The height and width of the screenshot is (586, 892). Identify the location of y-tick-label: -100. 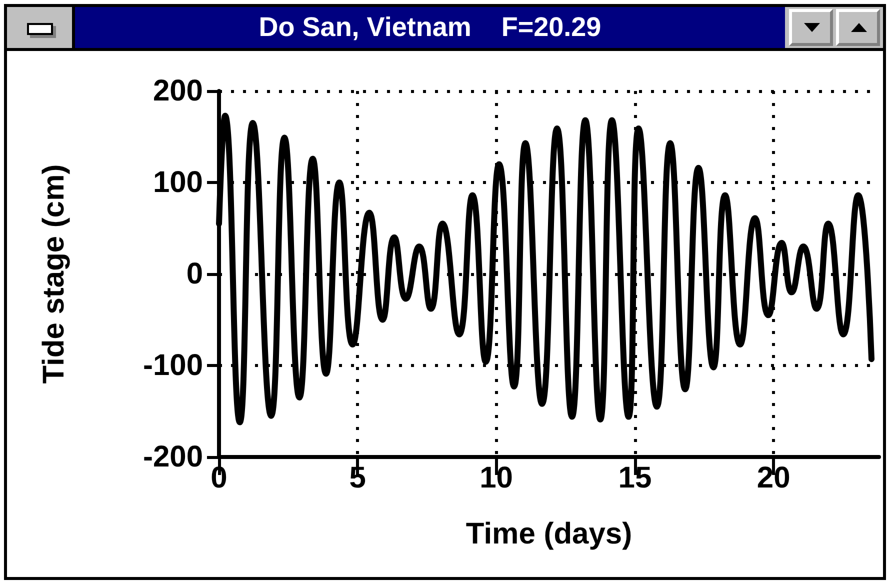
(172, 365).